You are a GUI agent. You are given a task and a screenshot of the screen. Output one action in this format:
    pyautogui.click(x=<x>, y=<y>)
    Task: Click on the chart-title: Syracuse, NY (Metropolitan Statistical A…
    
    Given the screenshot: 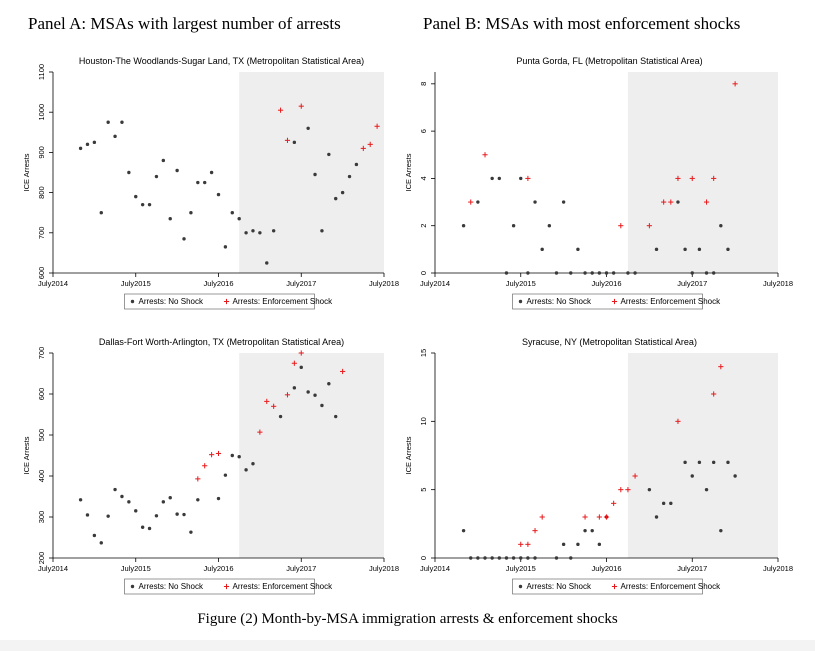 What is the action you would take?
    pyautogui.click(x=609, y=342)
    